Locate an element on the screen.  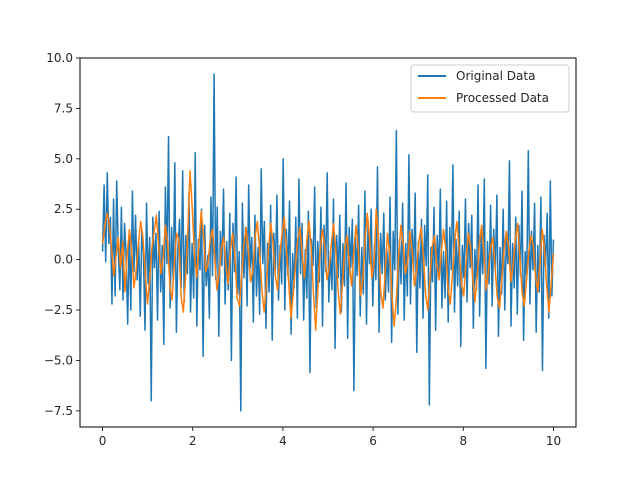
legend-box is located at coordinates (490, 88).